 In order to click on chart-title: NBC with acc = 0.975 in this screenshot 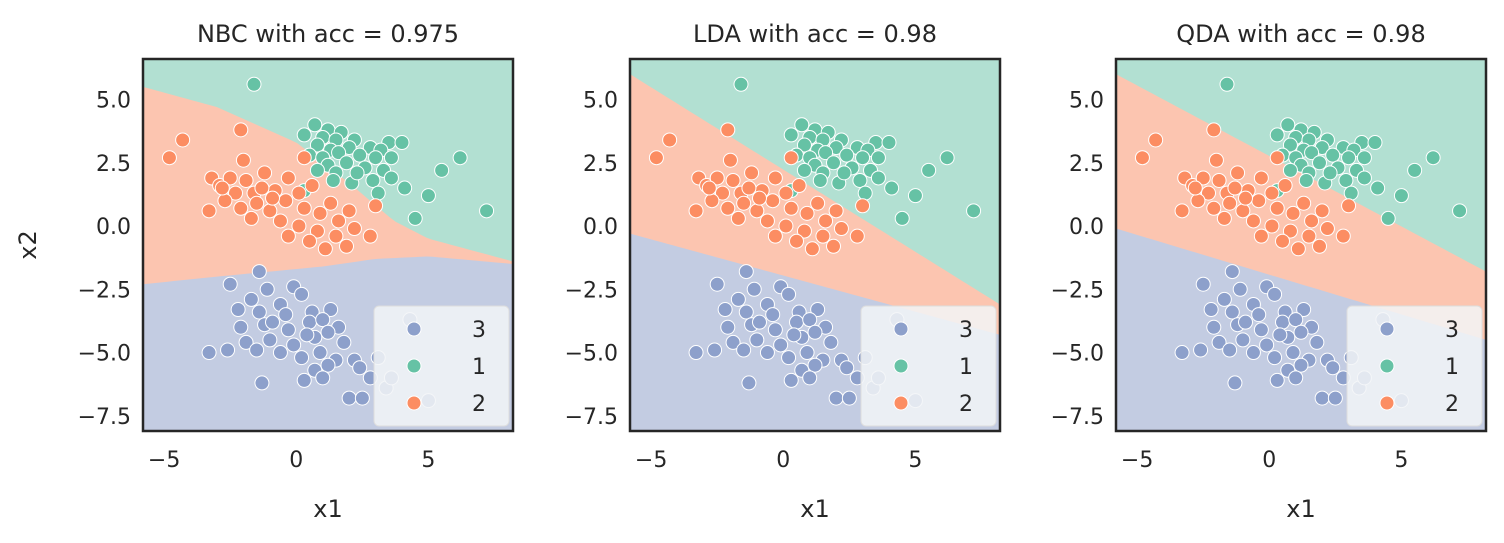, I will do `click(328, 34)`.